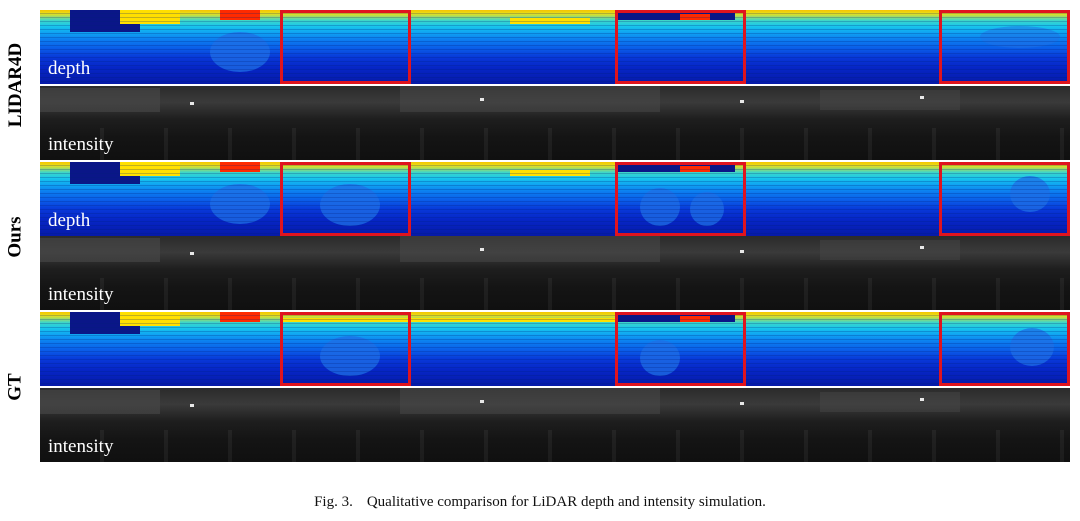  I want to click on intensity-map-lidar4d: intensity, so click(555, 123).